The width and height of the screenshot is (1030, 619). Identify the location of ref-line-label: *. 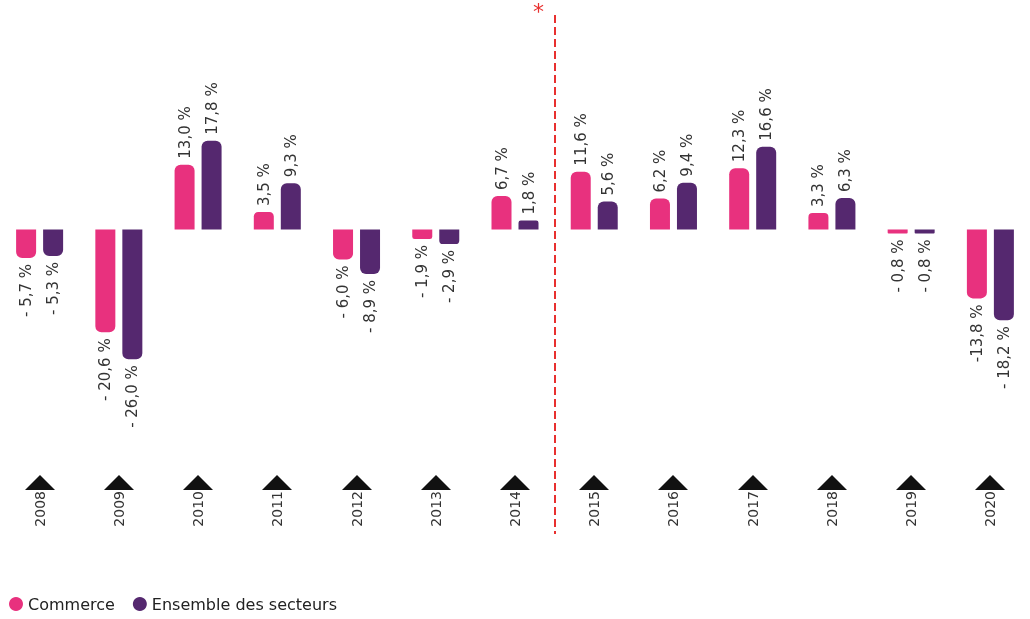
(539, 12).